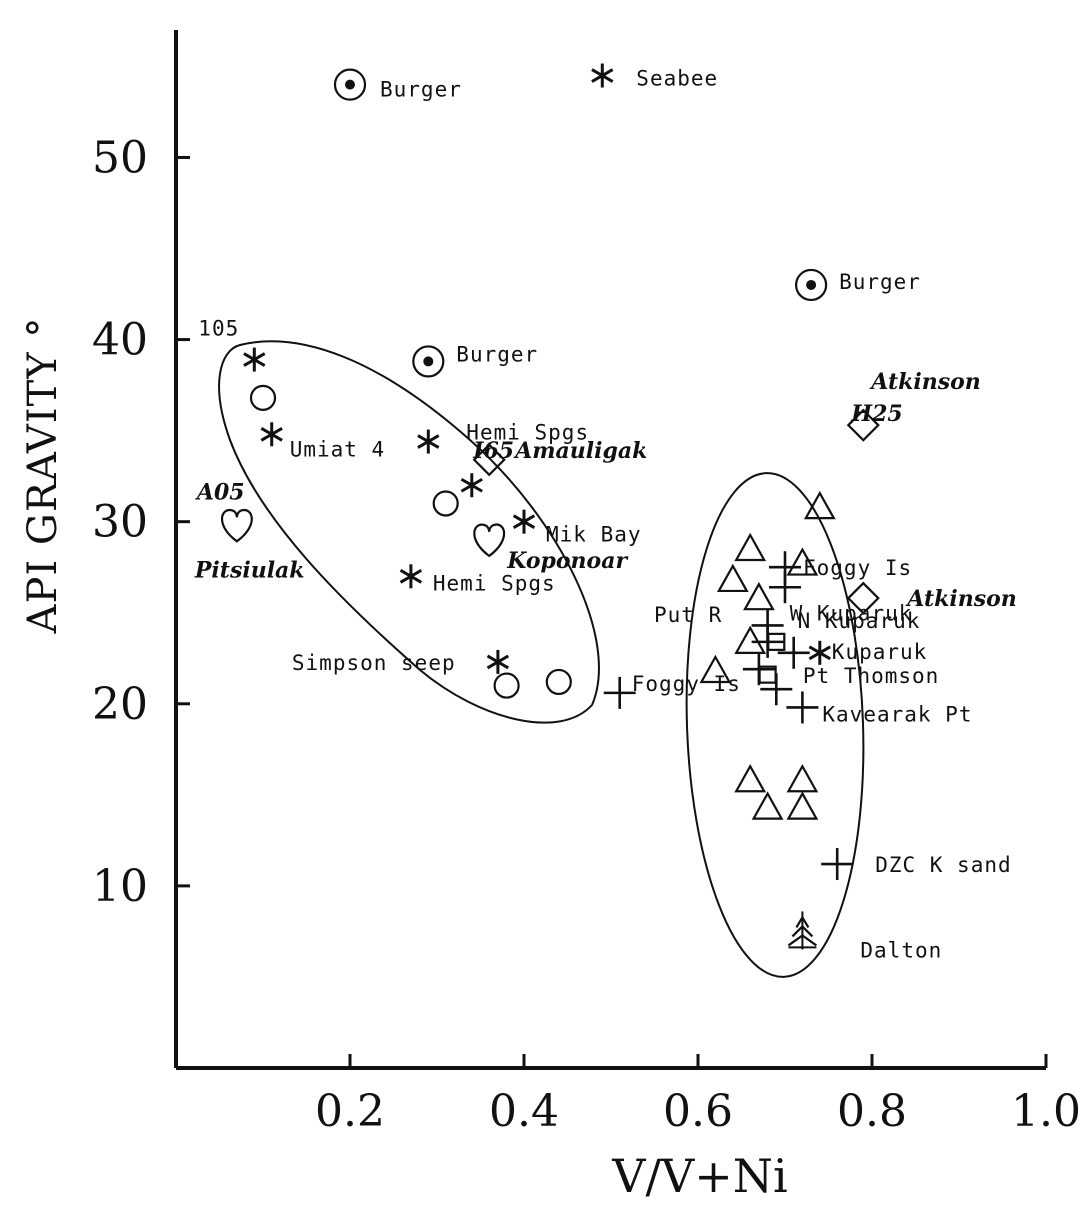 The height and width of the screenshot is (1207, 1088). Describe the element at coordinates (120, 704) in the screenshot. I see `y-tick-label: 20` at that location.